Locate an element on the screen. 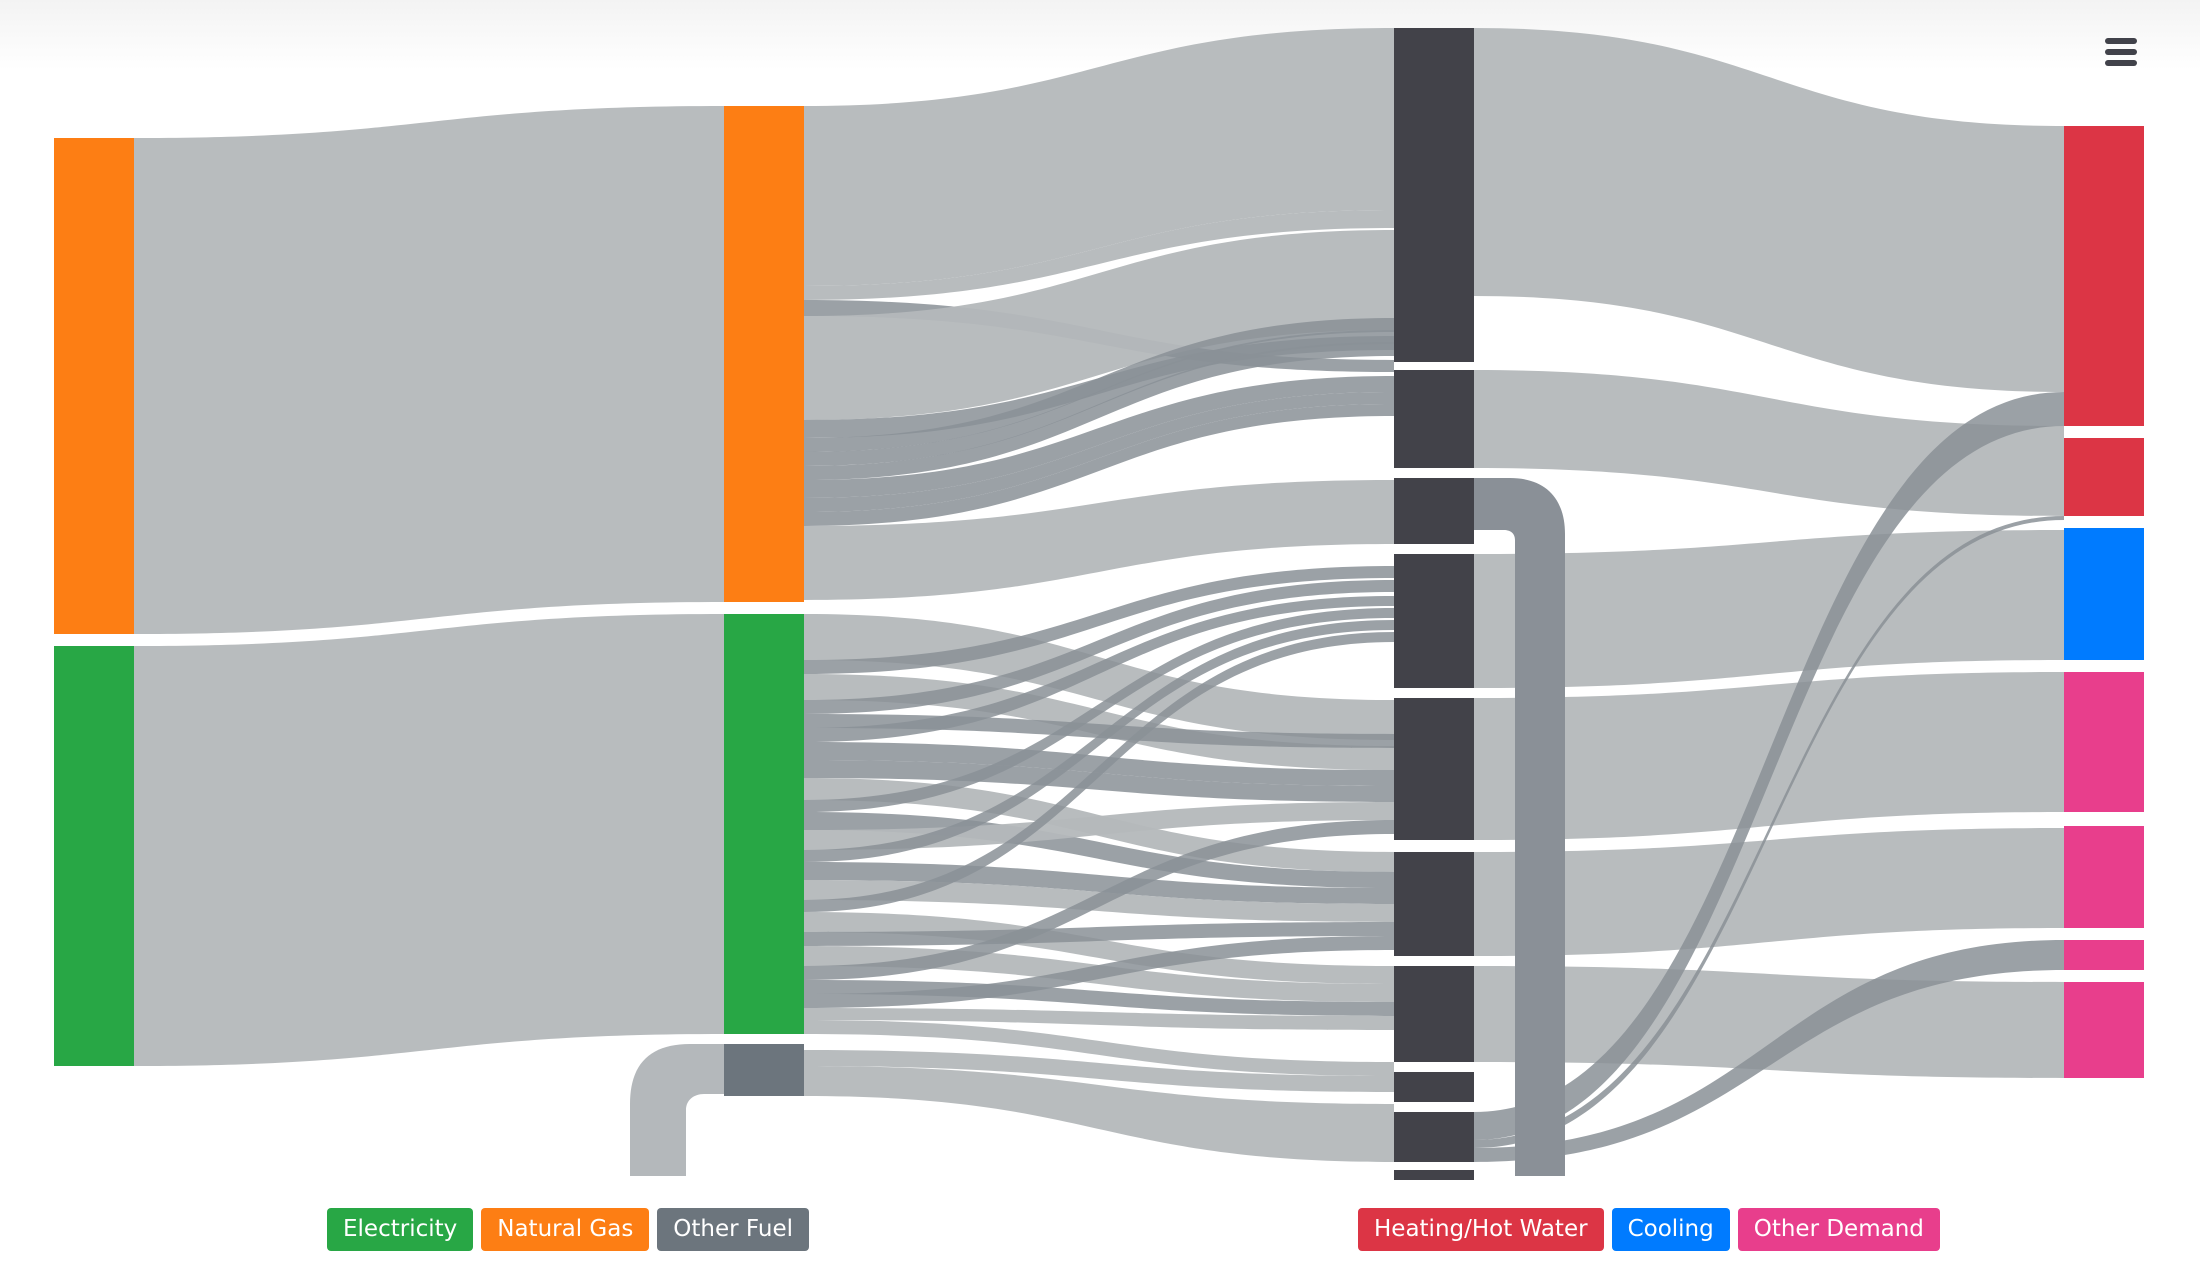 The height and width of the screenshot is (1280, 2200). node-source-electricity is located at coordinates (94, 856).